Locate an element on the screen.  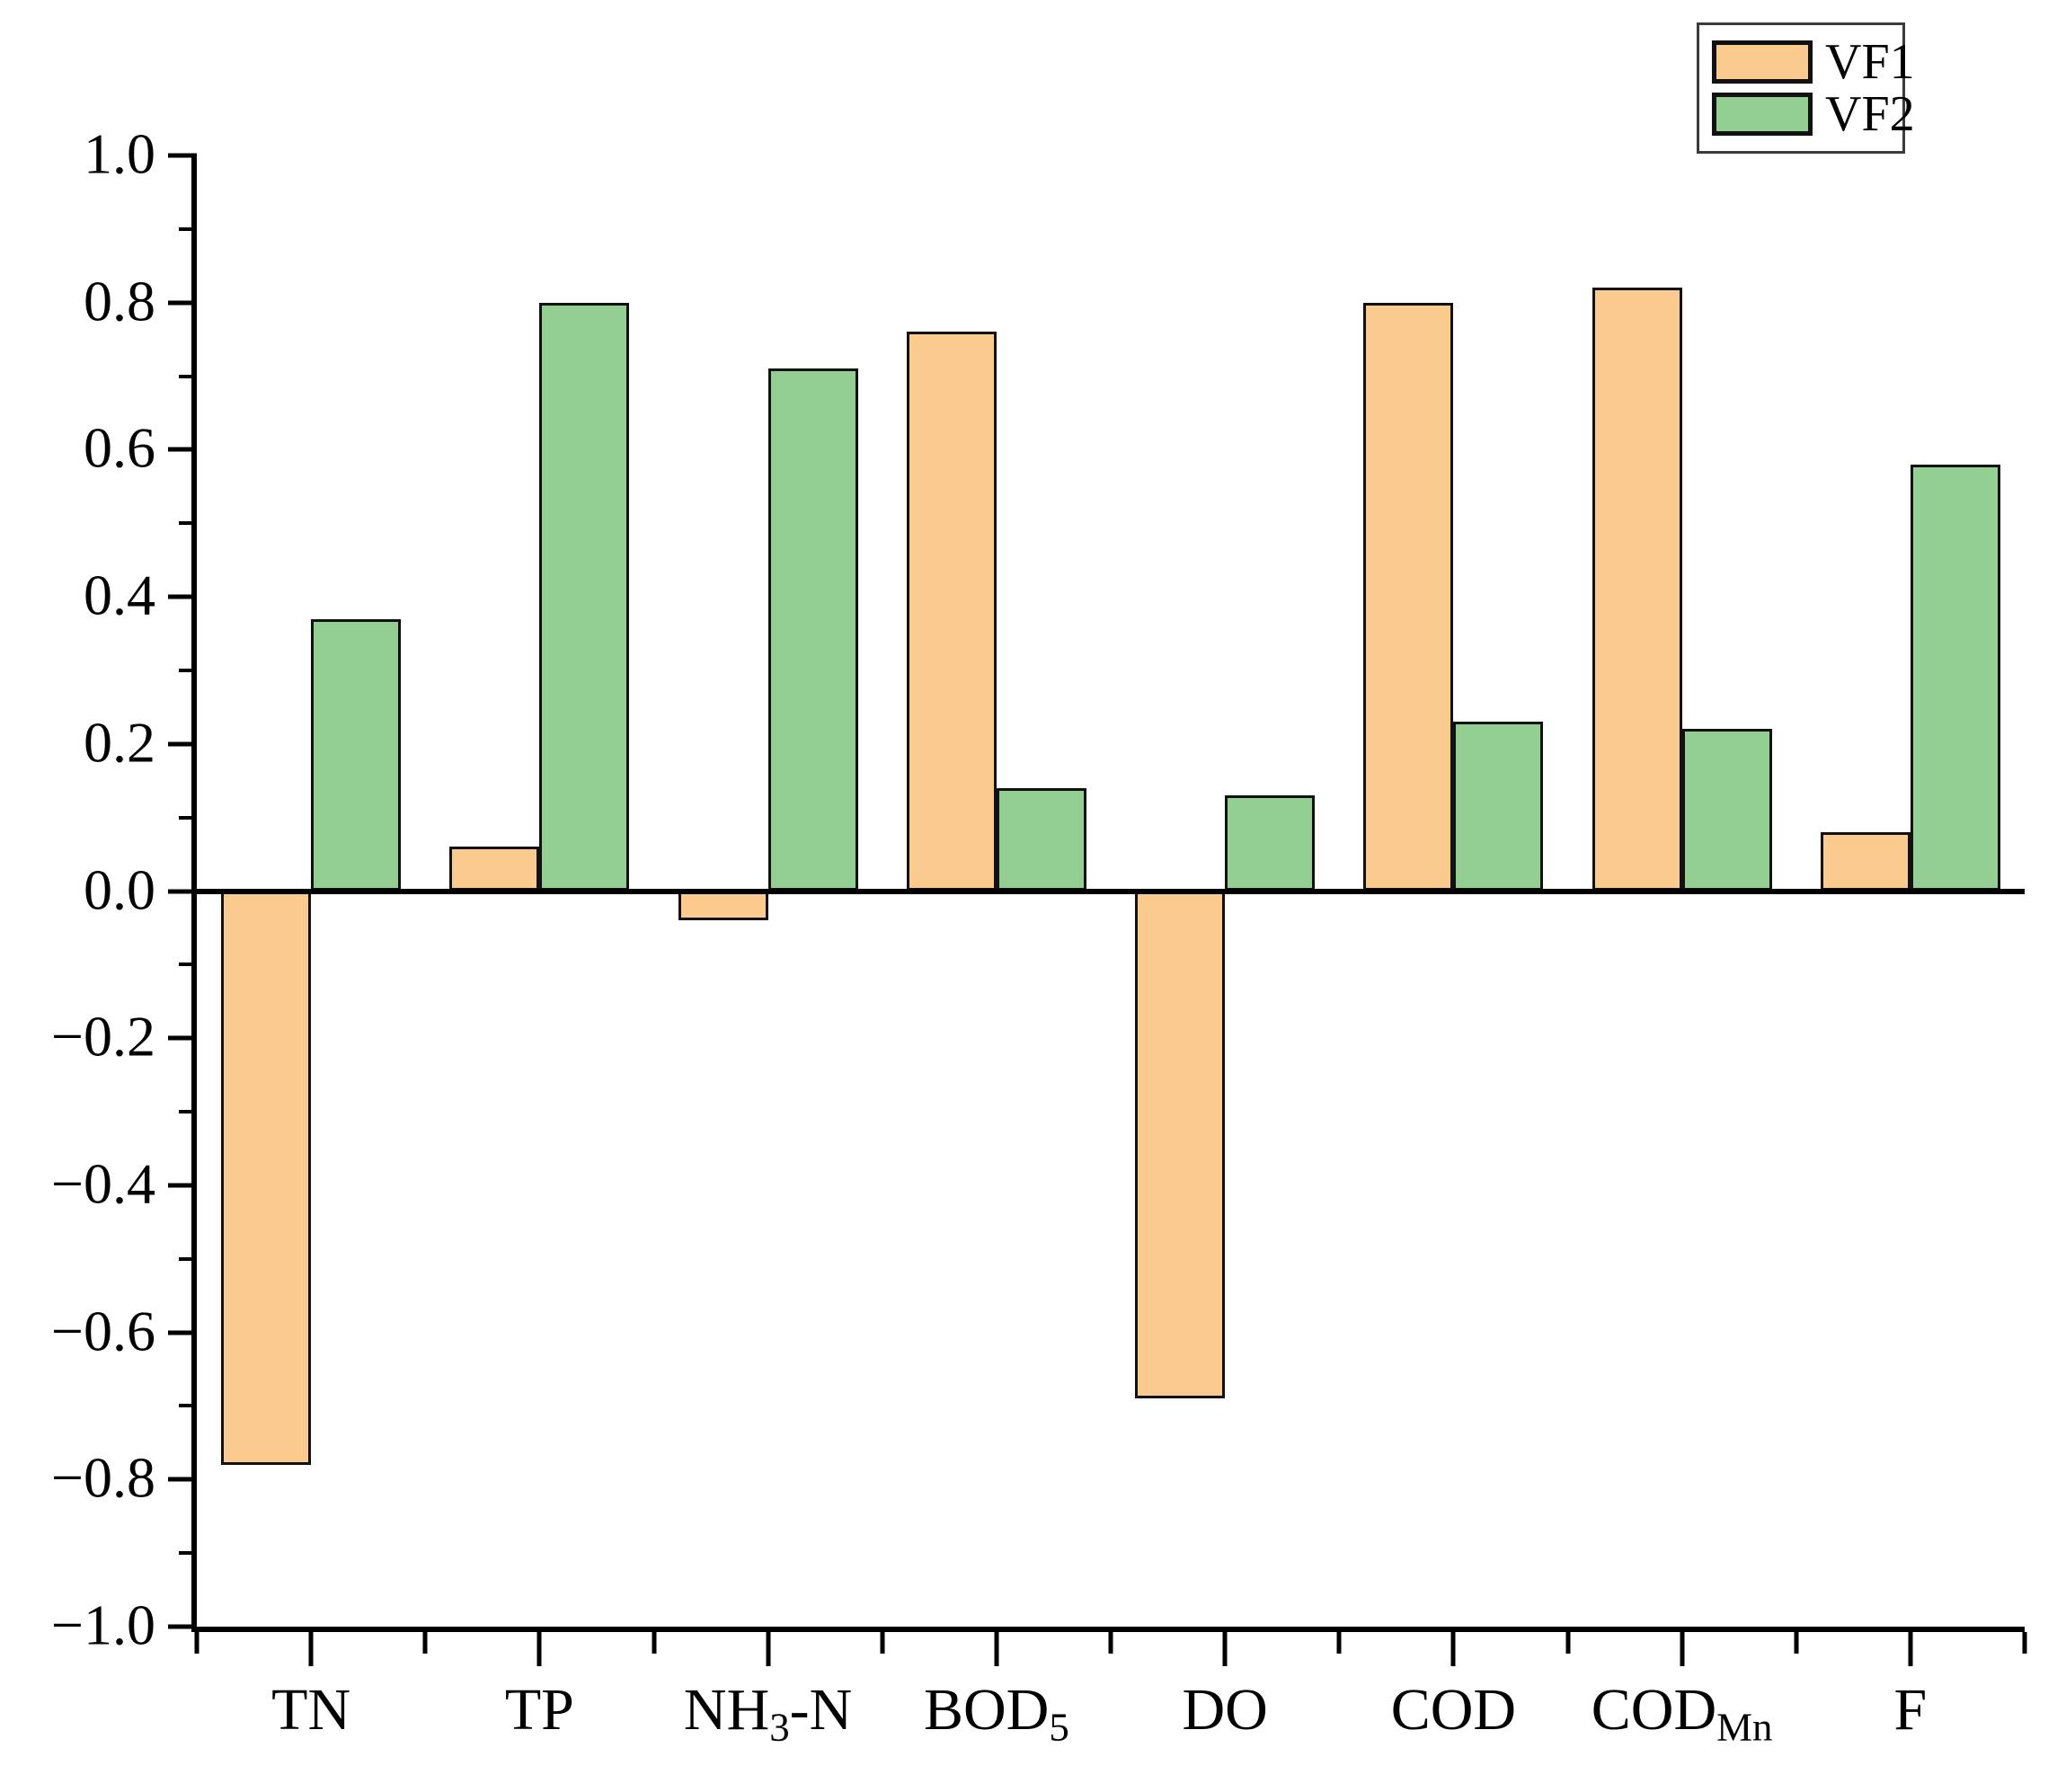
x-axis-category-label: TN is located at coordinates (310, 1710).